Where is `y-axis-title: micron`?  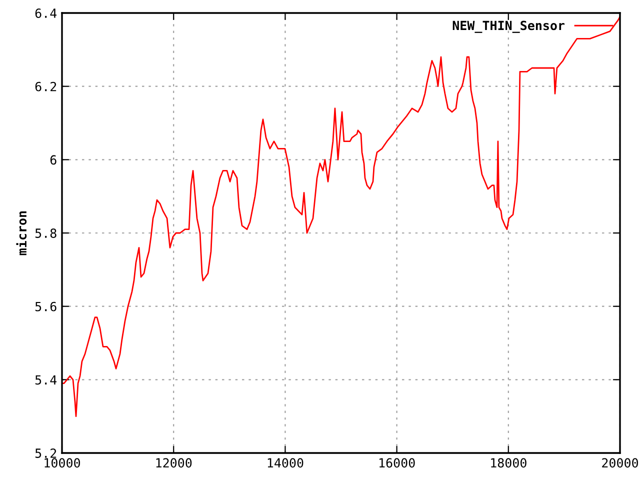 y-axis-title: micron is located at coordinates (21, 233).